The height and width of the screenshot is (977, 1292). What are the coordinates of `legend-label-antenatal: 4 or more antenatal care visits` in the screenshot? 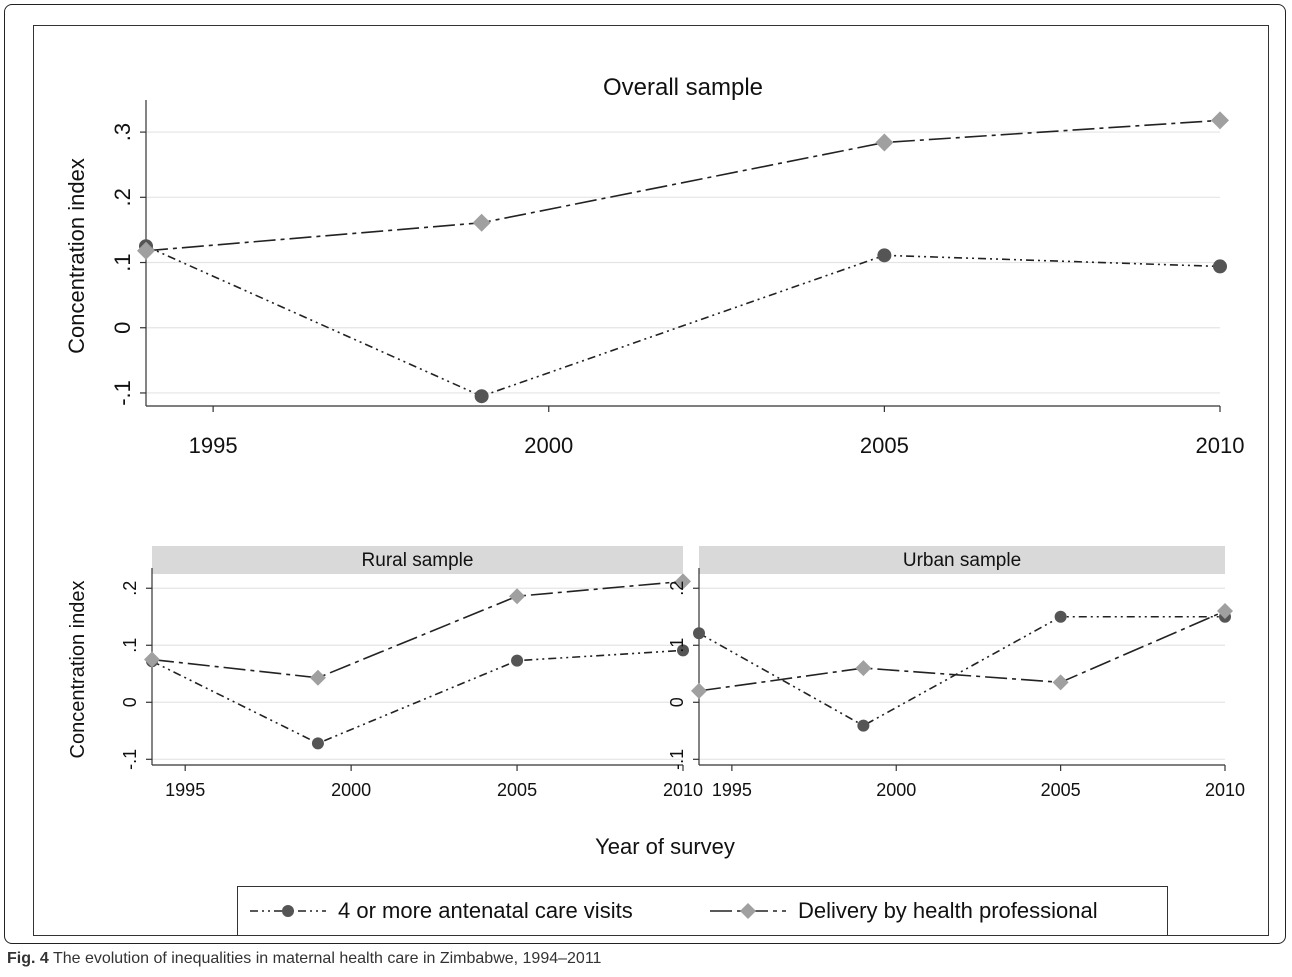 It's located at (485, 910).